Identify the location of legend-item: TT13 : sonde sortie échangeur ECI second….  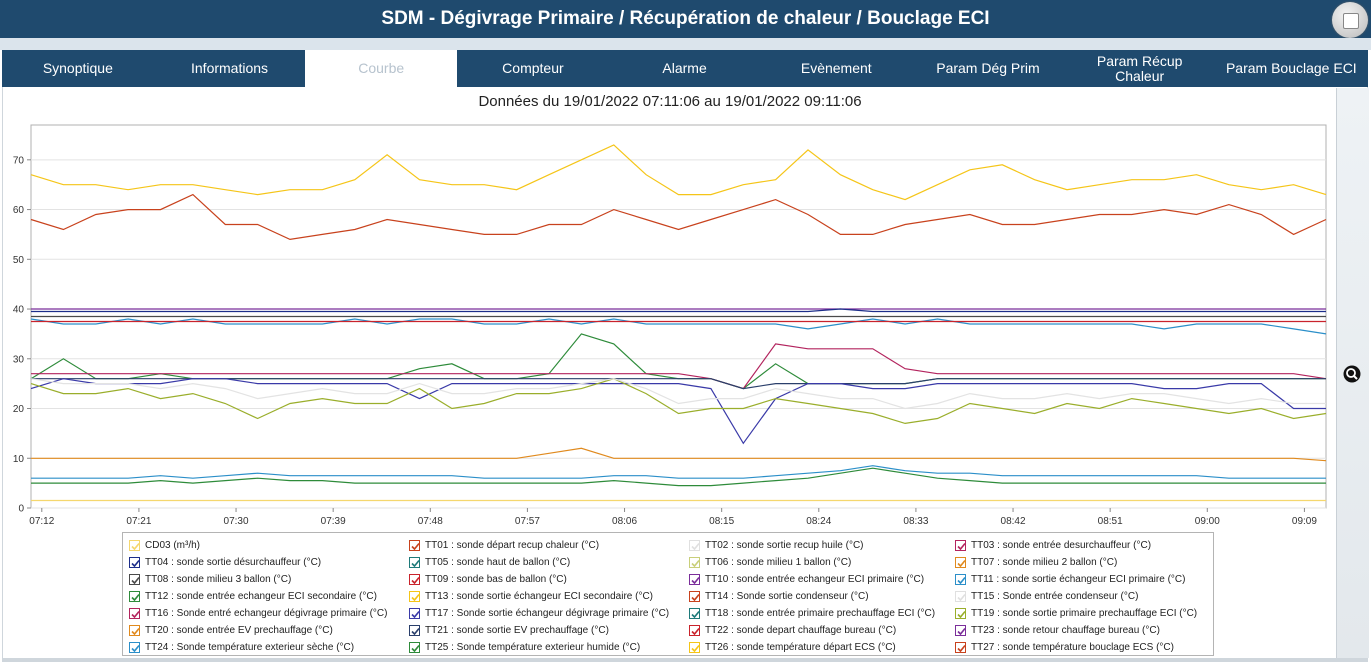
(531, 596).